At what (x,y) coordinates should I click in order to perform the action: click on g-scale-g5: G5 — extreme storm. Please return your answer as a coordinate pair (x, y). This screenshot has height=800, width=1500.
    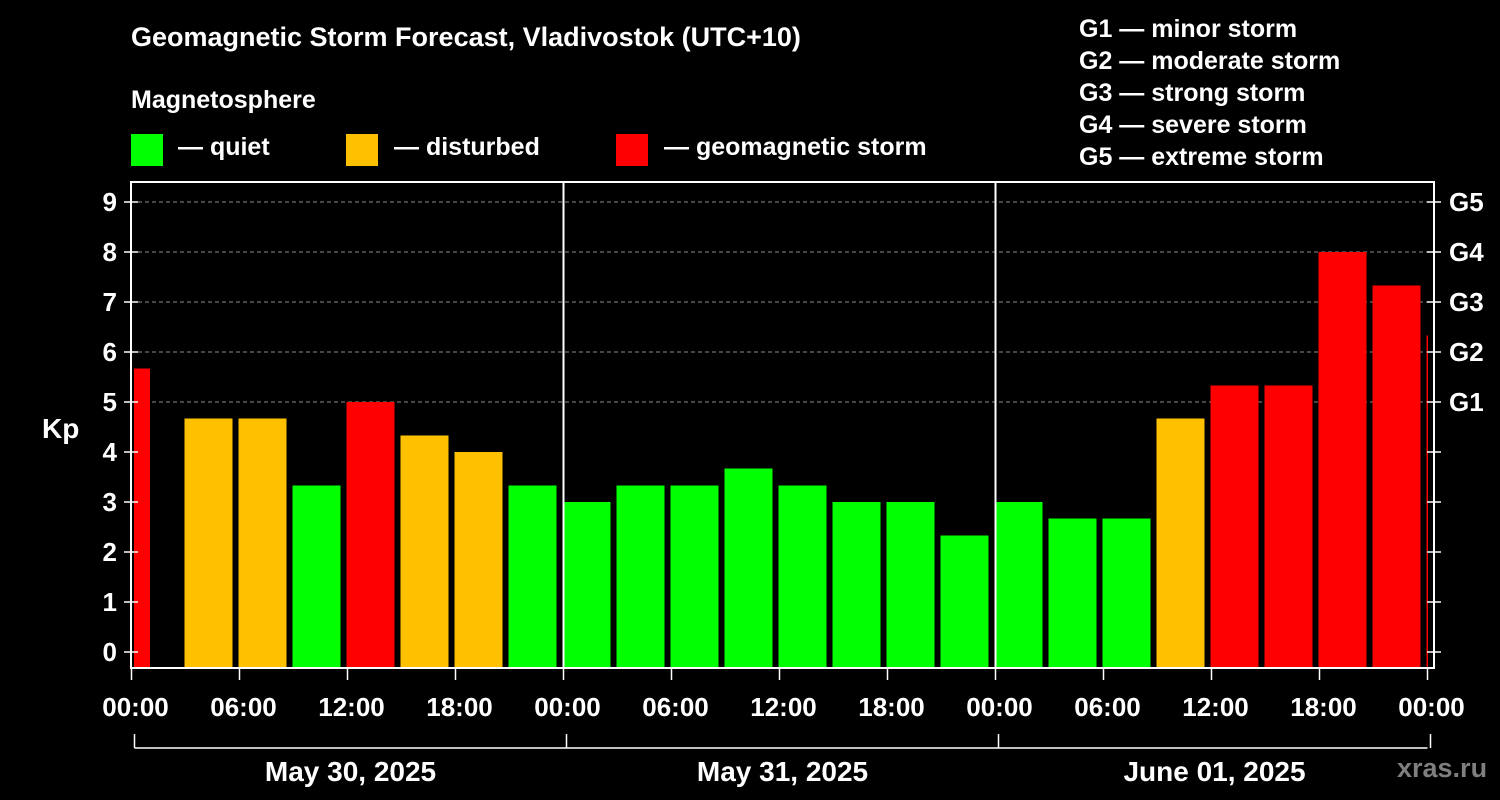
    Looking at the image, I should click on (1201, 157).